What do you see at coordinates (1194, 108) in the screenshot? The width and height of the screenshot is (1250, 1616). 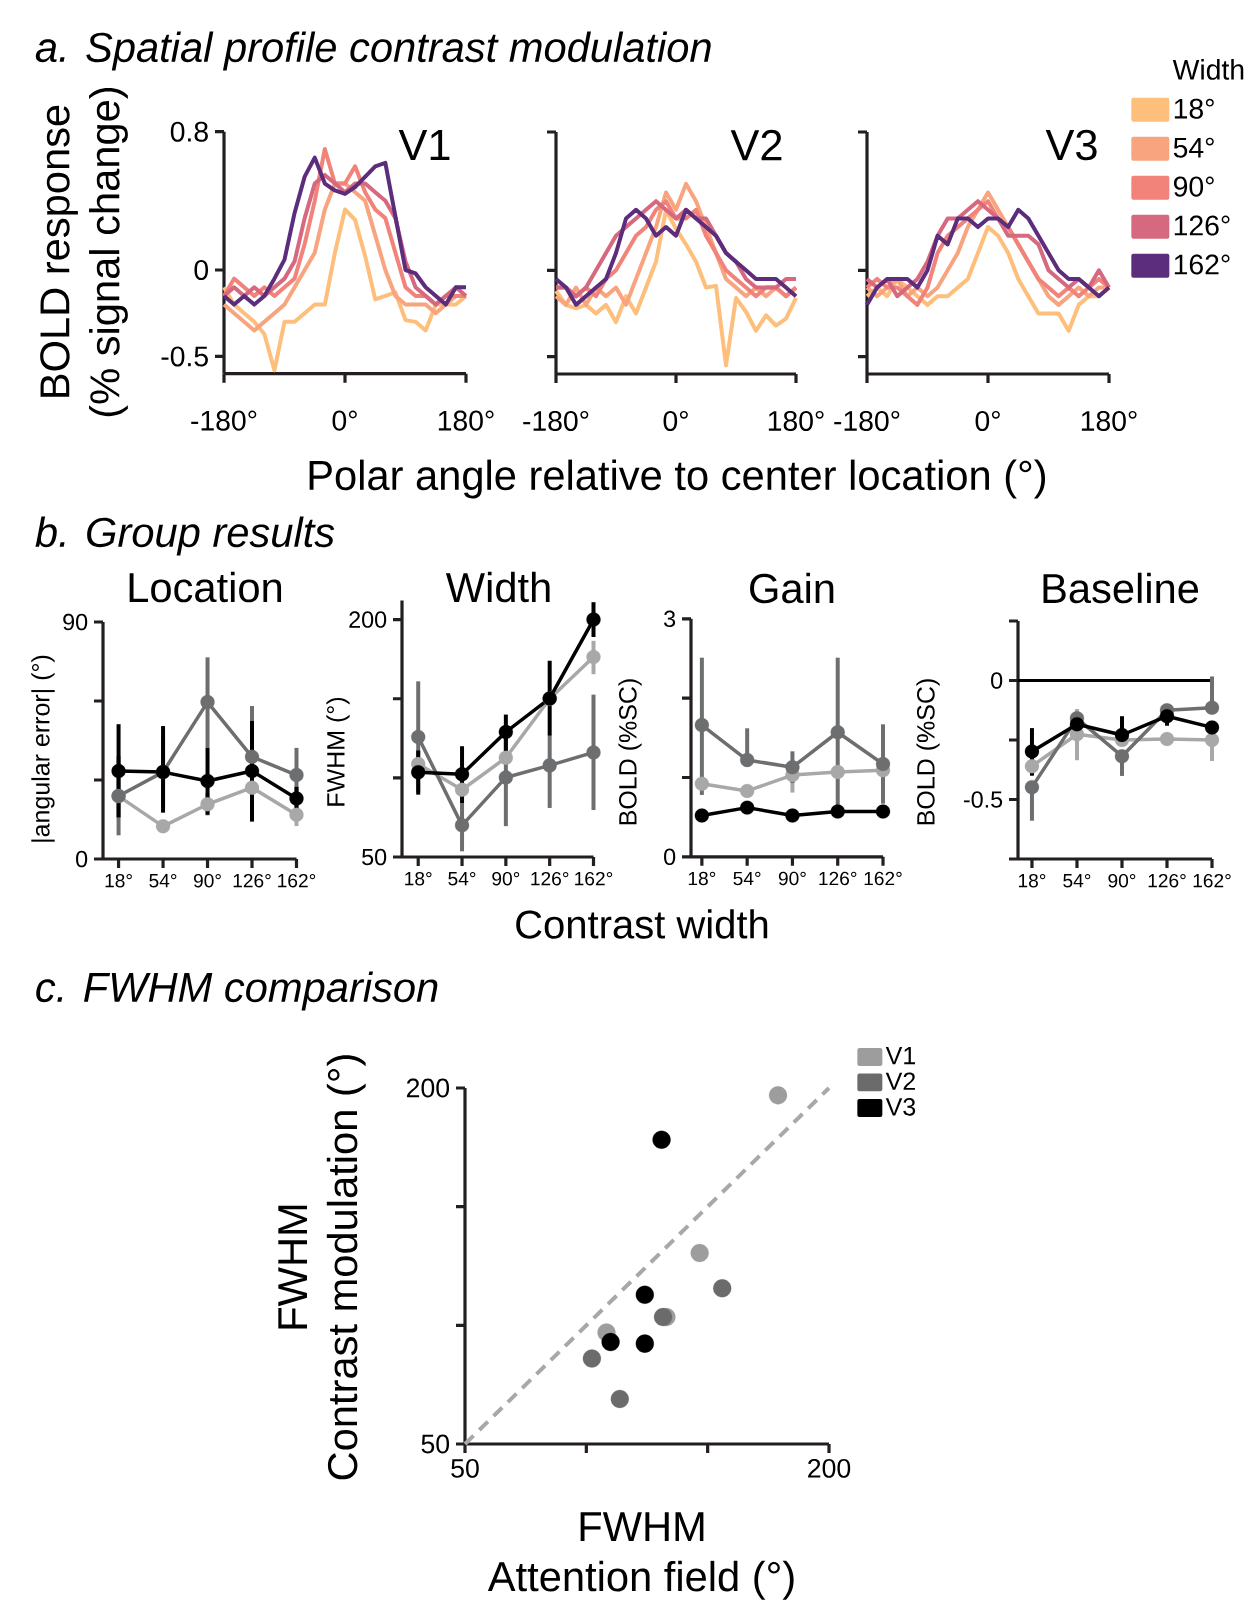 I see `legend-label: 18°` at bounding box center [1194, 108].